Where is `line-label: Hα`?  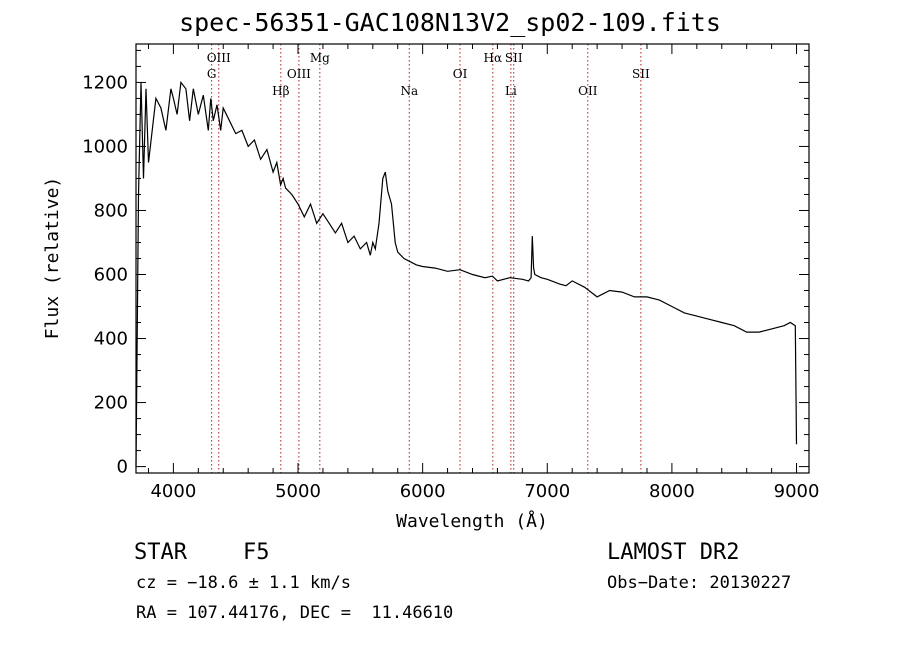 line-label: Hα is located at coordinates (493, 58).